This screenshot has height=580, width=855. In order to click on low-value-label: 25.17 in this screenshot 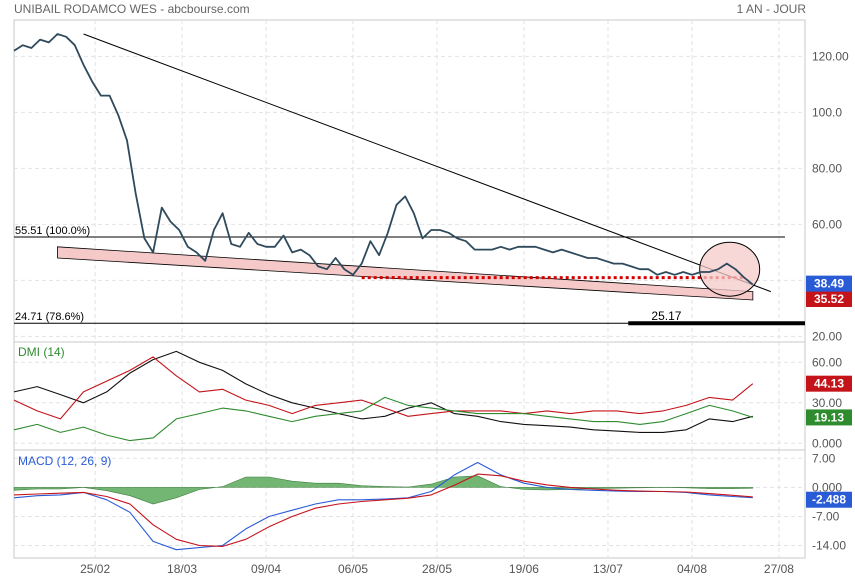, I will do `click(666, 316)`.